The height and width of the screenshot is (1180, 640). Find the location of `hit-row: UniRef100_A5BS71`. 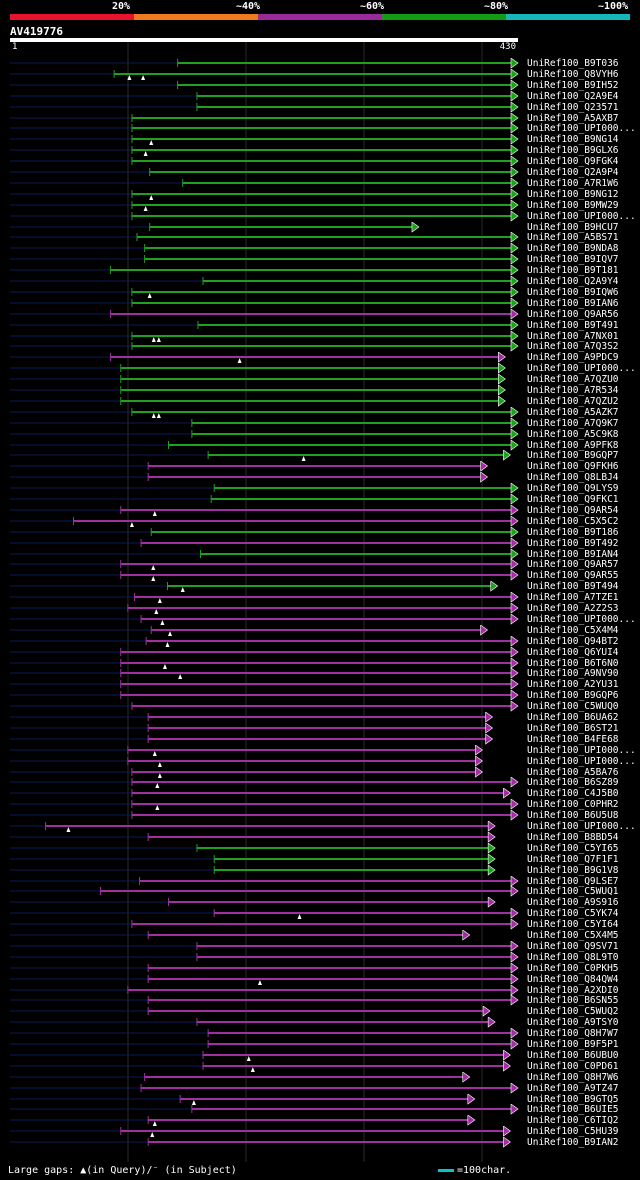

hit-row: UniRef100_A5BS71 is located at coordinates (320, 237).